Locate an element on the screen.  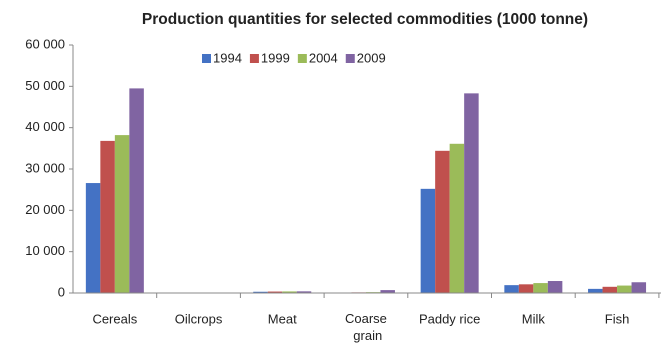
x-tick-label: Cereals is located at coordinates (114, 318).